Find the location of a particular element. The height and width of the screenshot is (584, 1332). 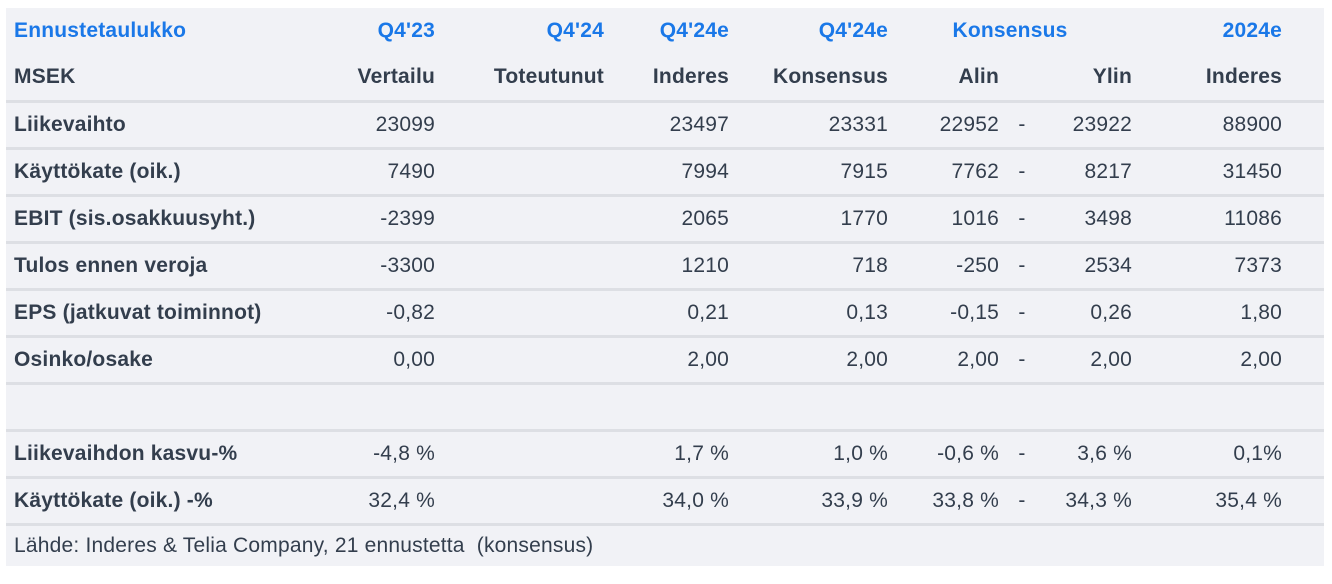

cell-konsensus-ylin: 2534 is located at coordinates (1108, 265).